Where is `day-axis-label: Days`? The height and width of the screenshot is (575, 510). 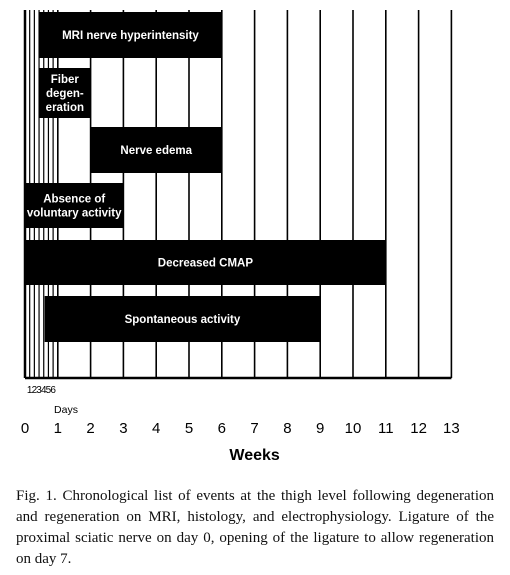
day-axis-label: Days is located at coordinates (66, 410).